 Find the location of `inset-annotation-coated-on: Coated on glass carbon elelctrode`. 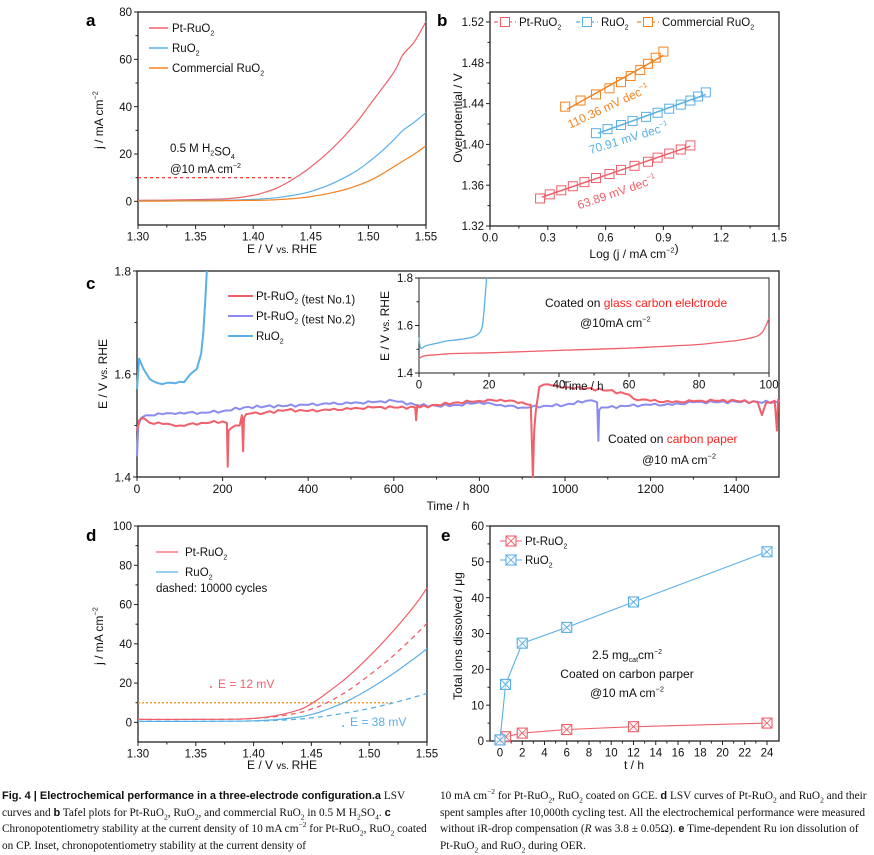

inset-annotation-coated-on: Coated on glass carbon elelctrode is located at coordinates (636, 303).